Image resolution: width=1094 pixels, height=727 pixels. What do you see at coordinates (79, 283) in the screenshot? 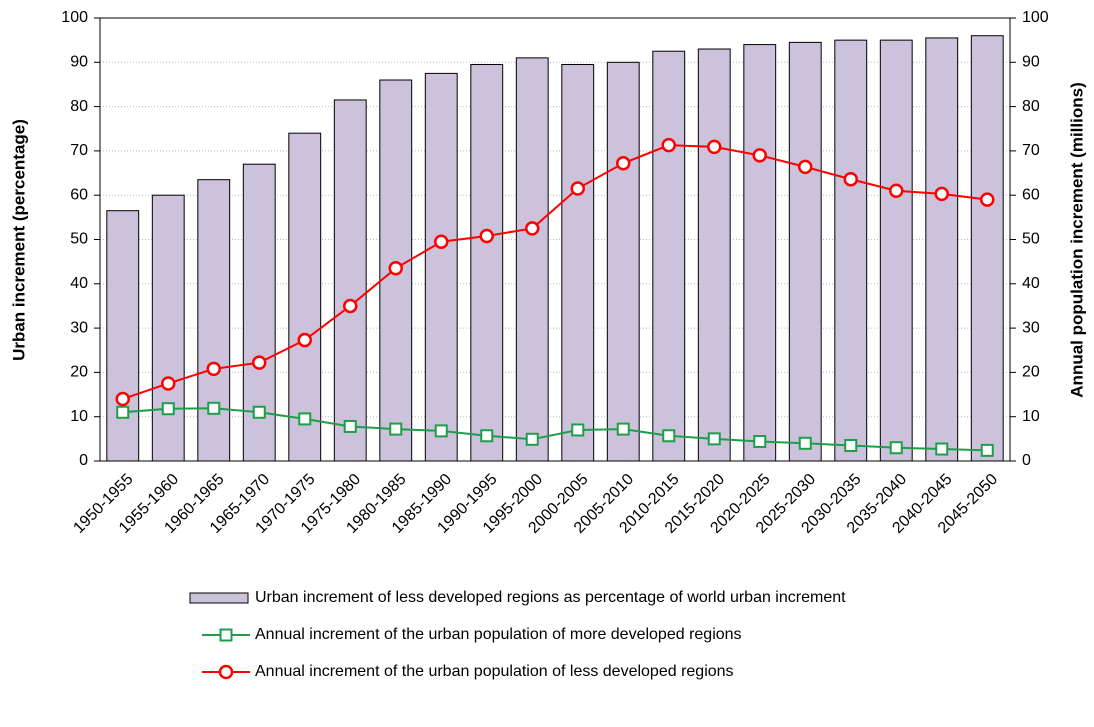
I see `y-tick-label: 40` at bounding box center [79, 283].